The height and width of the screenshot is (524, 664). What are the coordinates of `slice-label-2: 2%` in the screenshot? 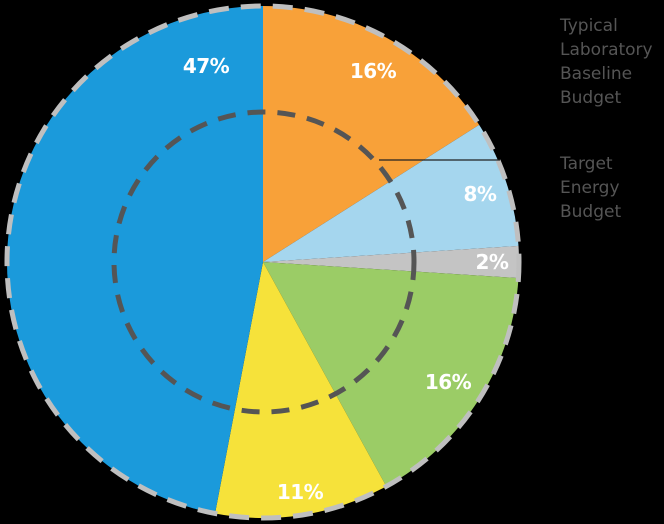 It's located at (492, 262).